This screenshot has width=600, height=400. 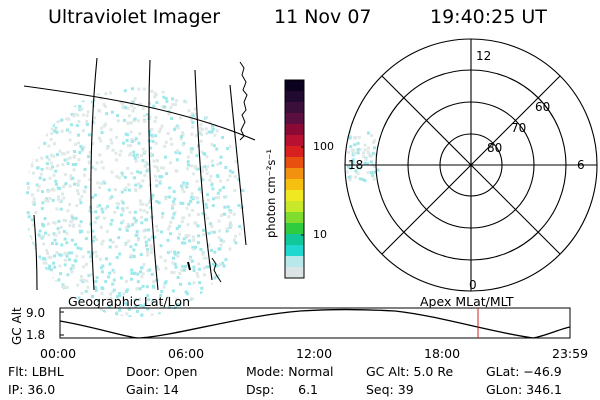 I want to click on alt-tick-1_8: 1.8, so click(x=36, y=335).